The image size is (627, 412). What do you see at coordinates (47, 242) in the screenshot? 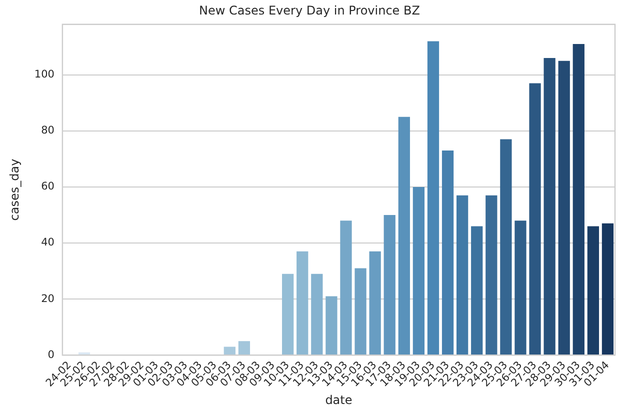
I see `y-tick-label: 40` at bounding box center [47, 242].